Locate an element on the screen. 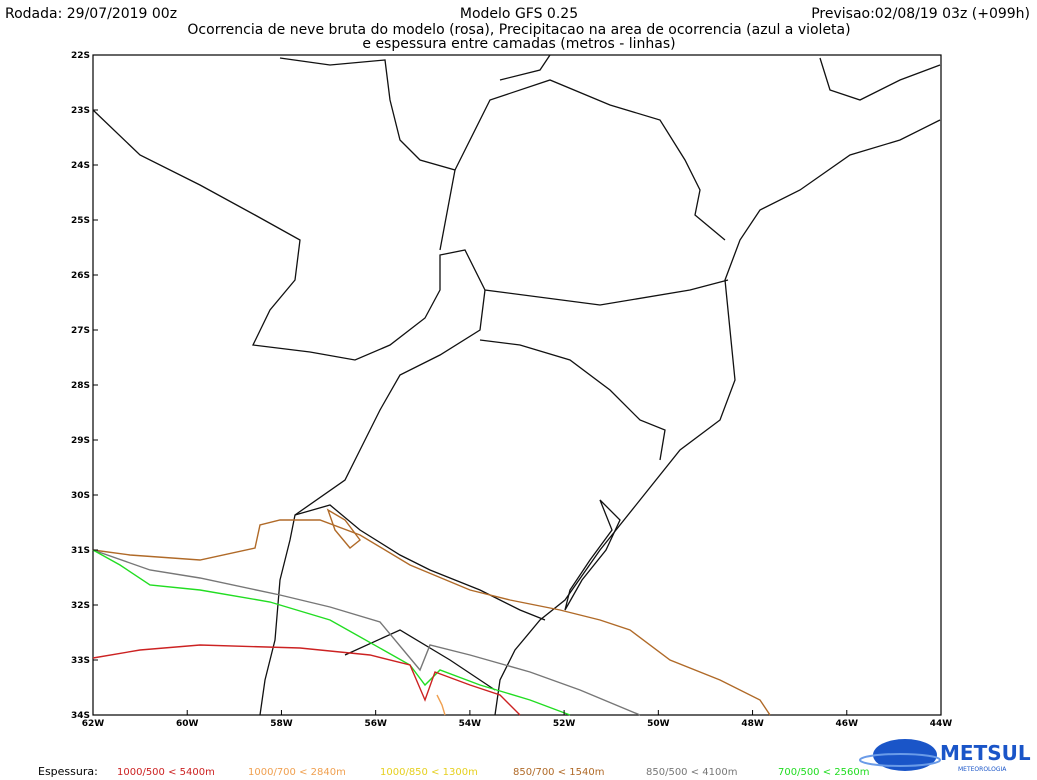  logo-ring is located at coordinates (900, 760).